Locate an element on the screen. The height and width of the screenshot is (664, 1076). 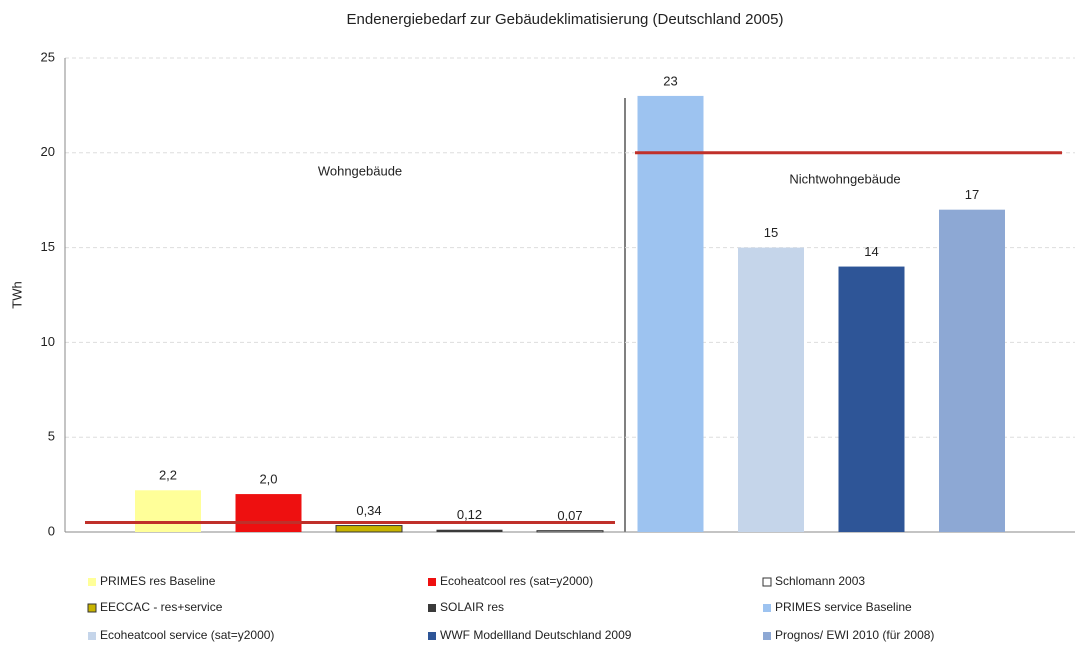
y-axis-label: TWh is located at coordinates (16, 294).